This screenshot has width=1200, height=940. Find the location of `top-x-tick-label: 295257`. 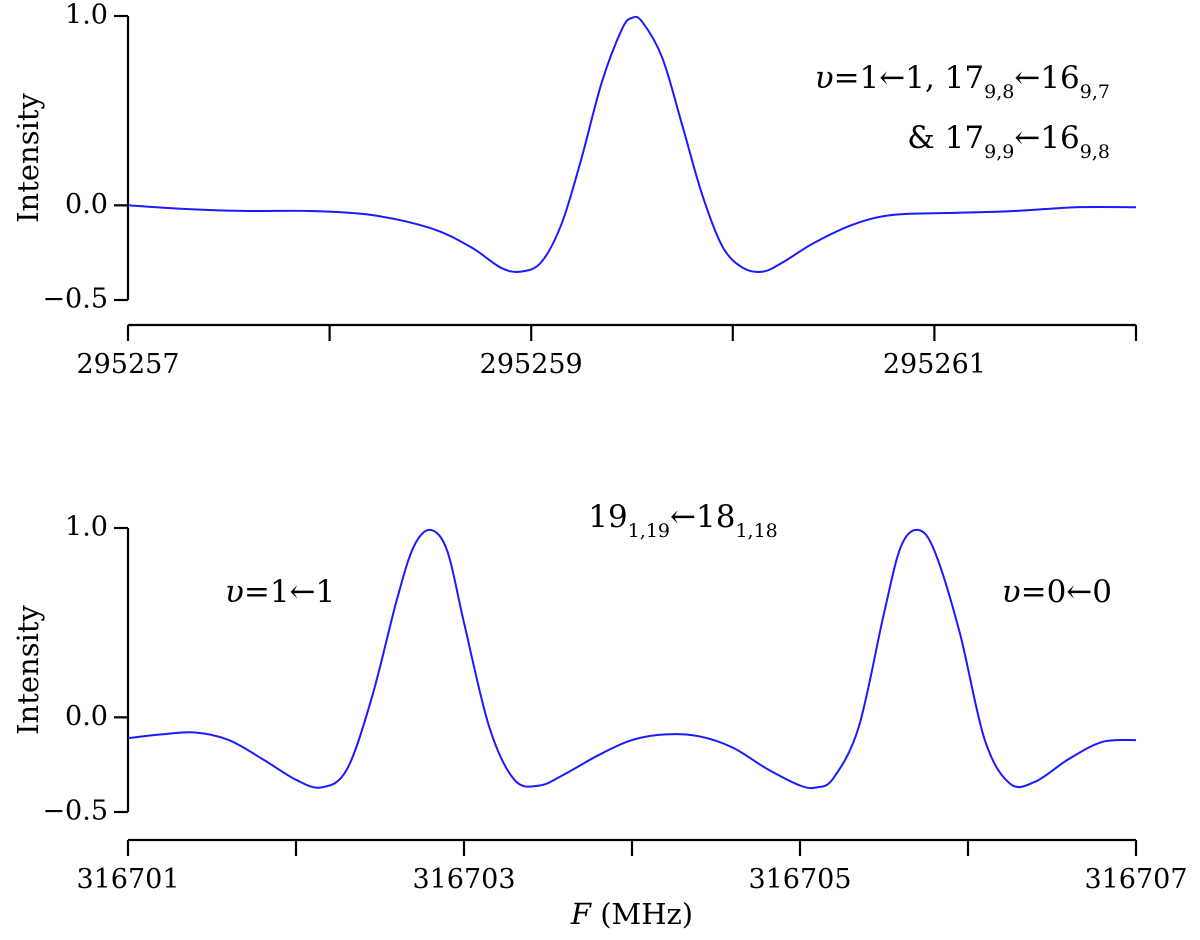

top-x-tick-label: 295257 is located at coordinates (127, 364).